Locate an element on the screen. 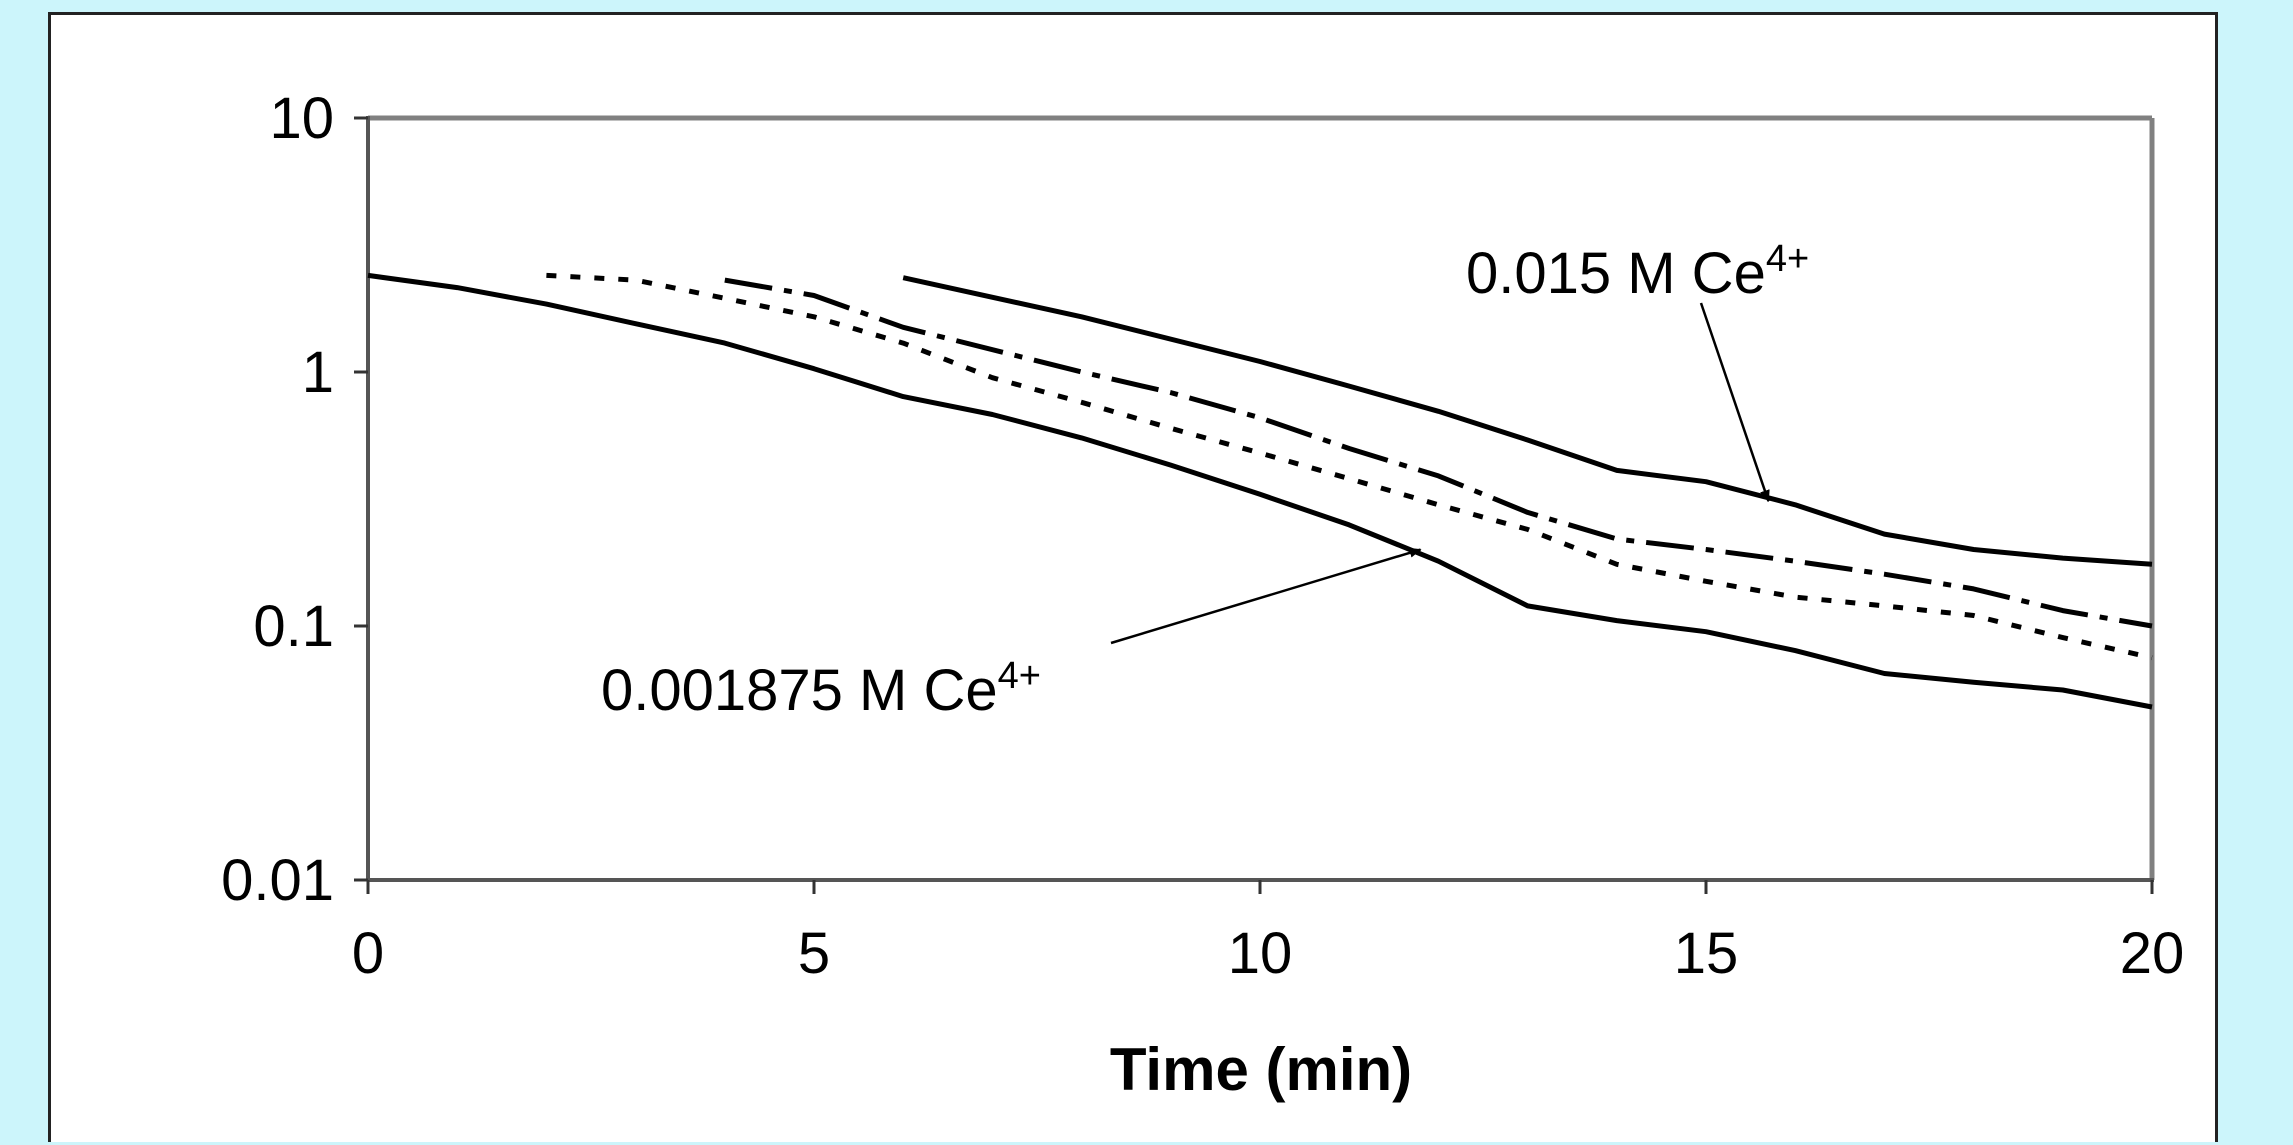 This screenshot has width=2293, height=1145. annotation-label-2: 0.001875 M Ce4+ is located at coordinates (821, 689).